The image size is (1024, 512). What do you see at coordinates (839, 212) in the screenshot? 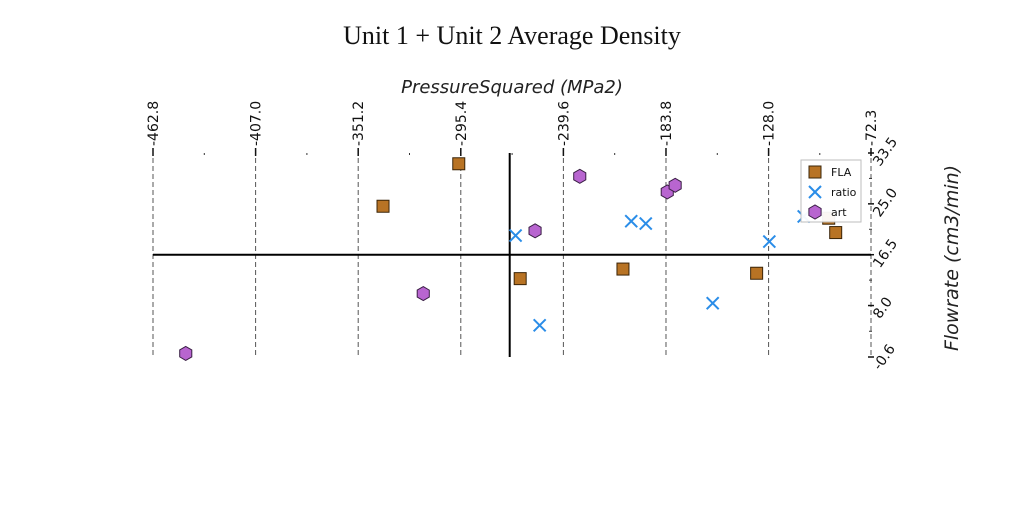
I see `legend-art-label: art` at bounding box center [839, 212].